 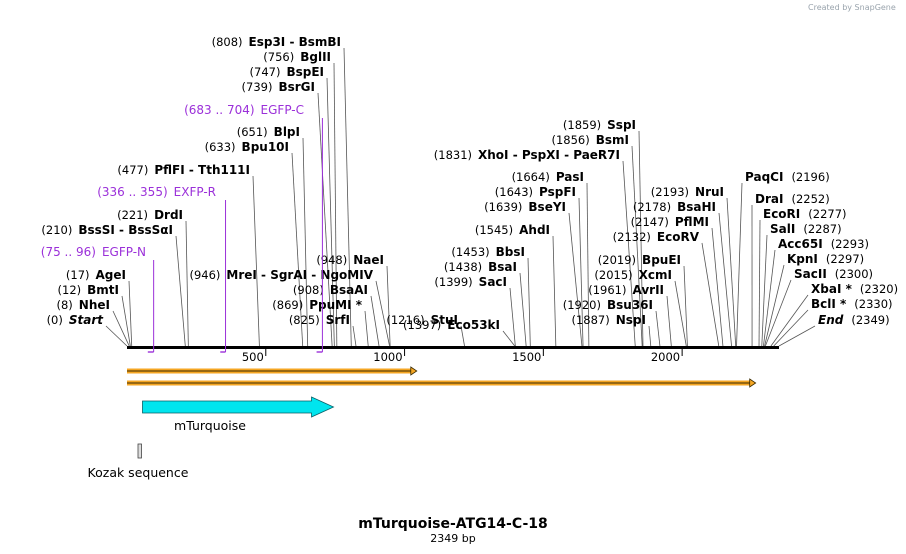 I want to click on site-blpi: BlpI (651), so click(x=268, y=132).